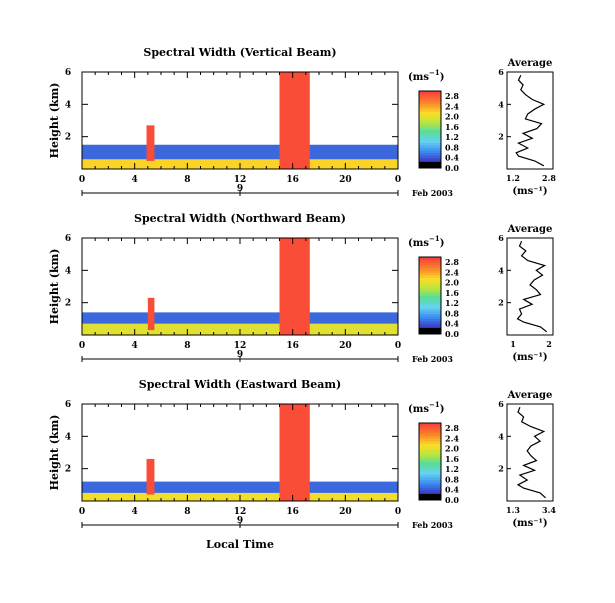  Describe the element at coordinates (240, 346) in the screenshot. I see `x-tick-label: 12` at that location.